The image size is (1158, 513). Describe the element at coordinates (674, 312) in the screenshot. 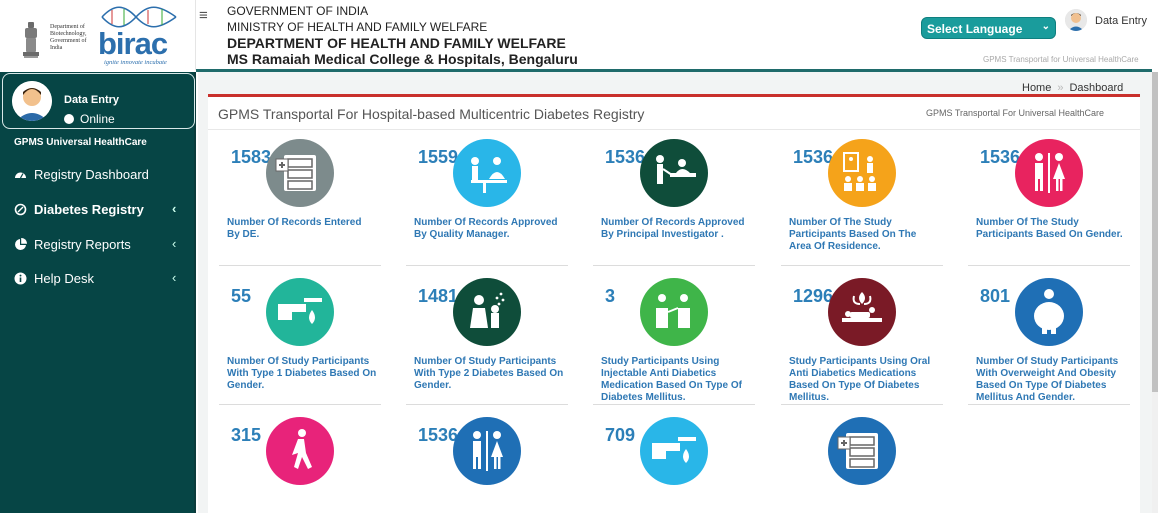

I see `injection-icon` at that location.